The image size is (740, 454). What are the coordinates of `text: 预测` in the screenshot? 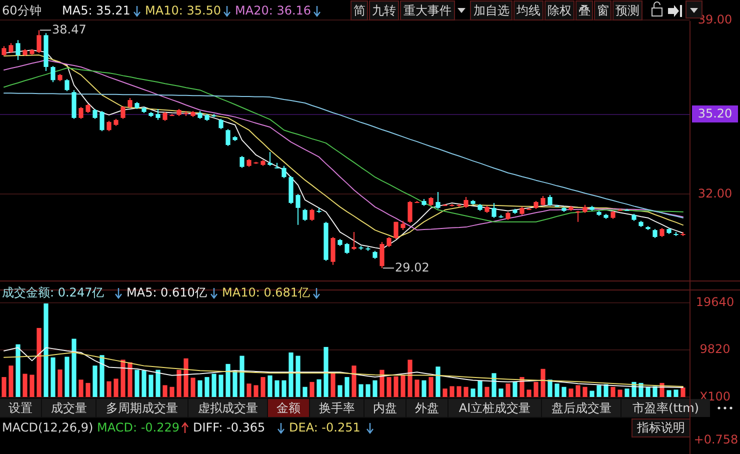 It's located at (628, 10).